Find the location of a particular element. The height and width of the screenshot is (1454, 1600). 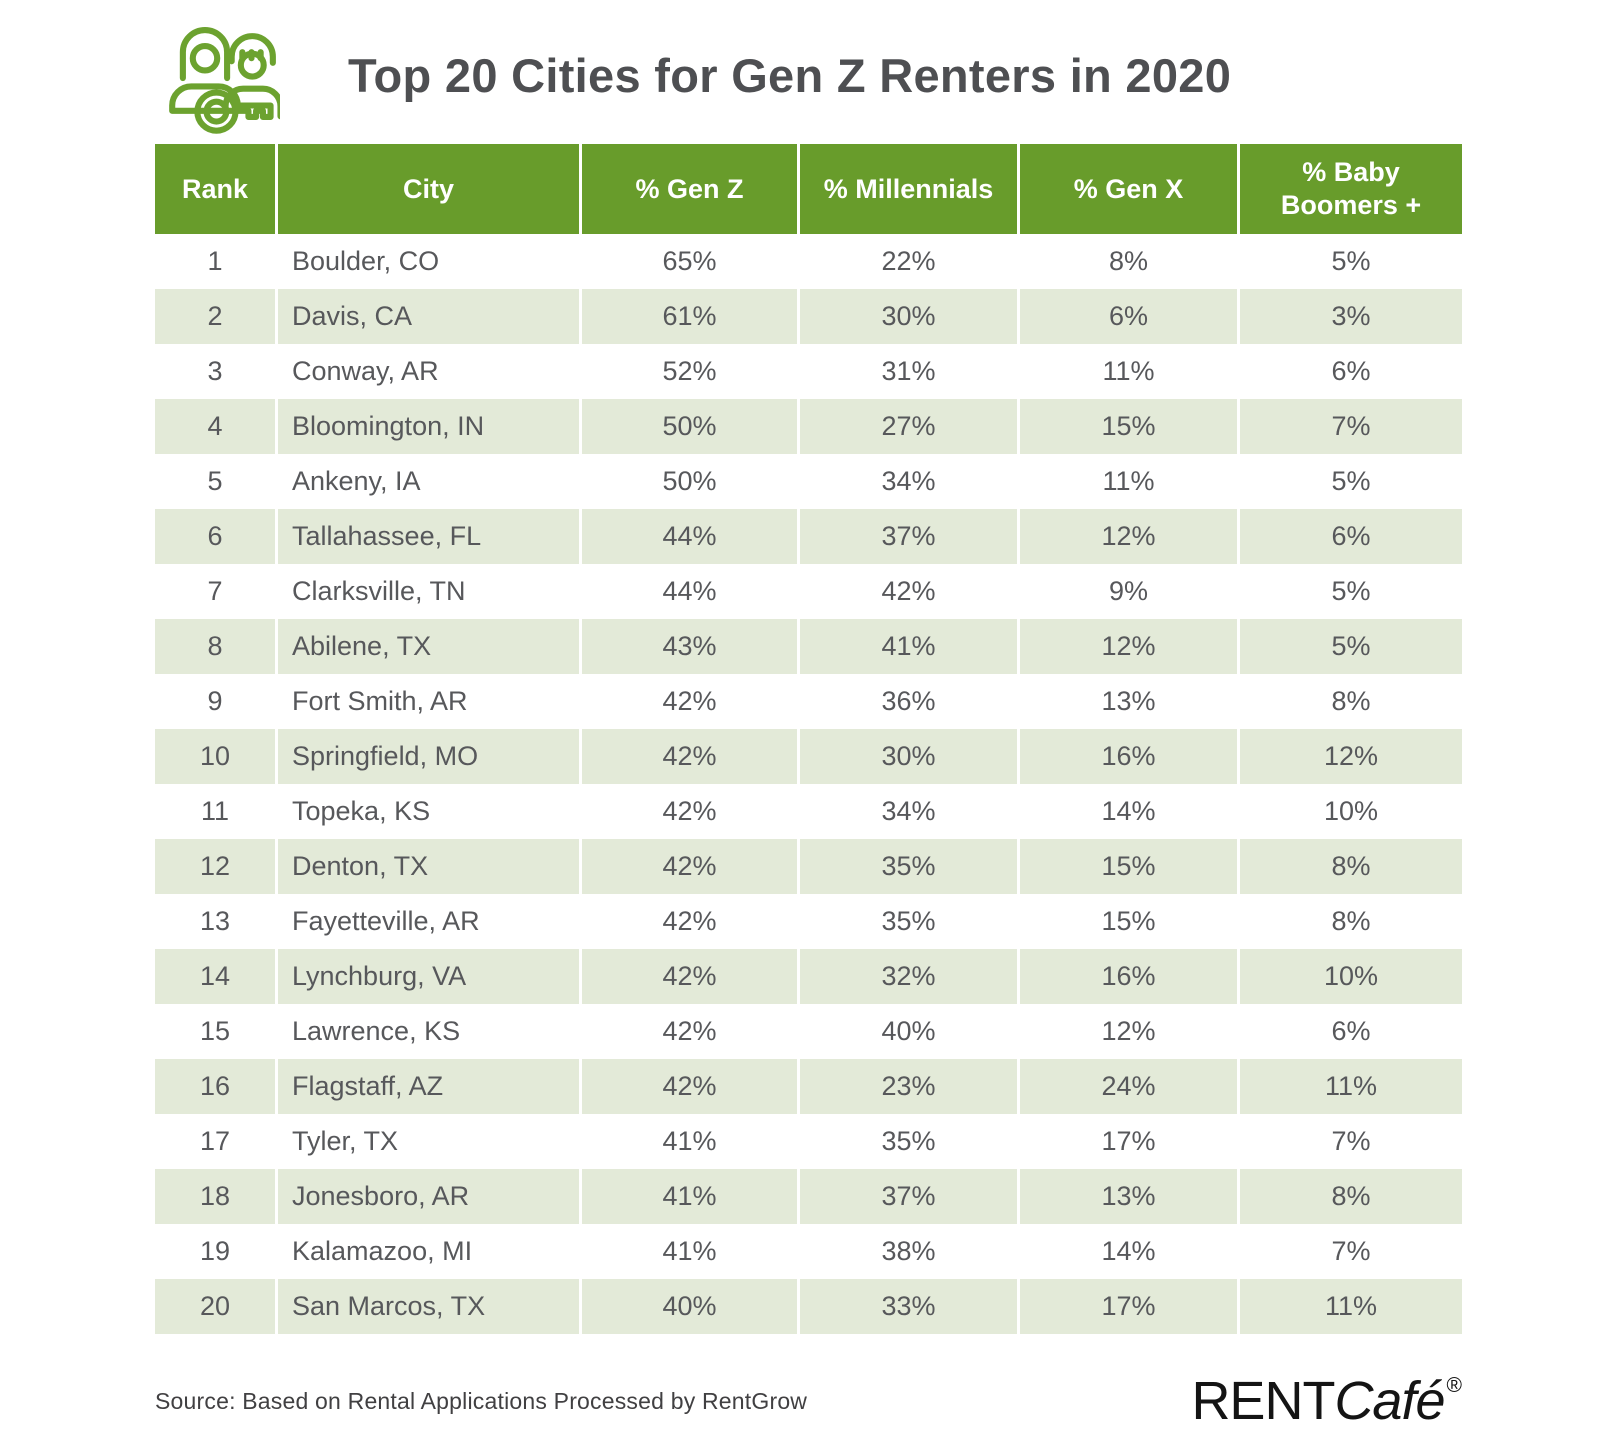

gen-x-cell: 8% is located at coordinates (1130, 261).